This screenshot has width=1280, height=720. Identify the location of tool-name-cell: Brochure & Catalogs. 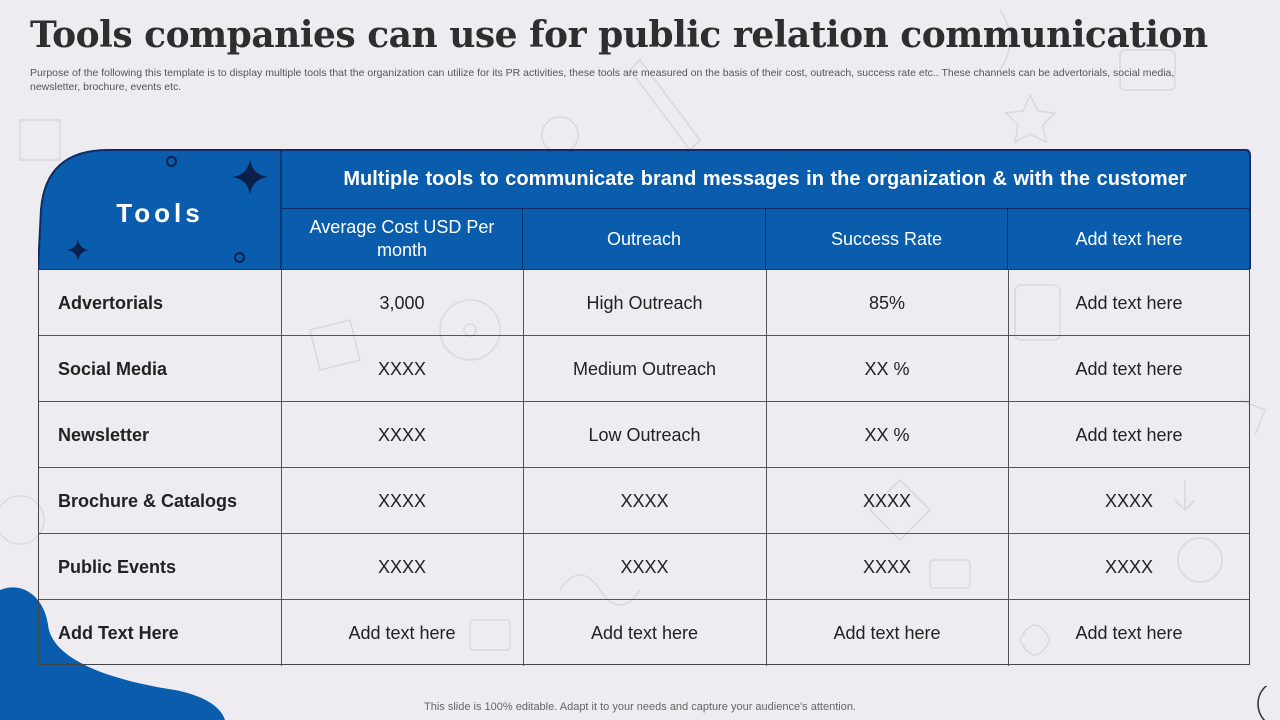
(148, 500).